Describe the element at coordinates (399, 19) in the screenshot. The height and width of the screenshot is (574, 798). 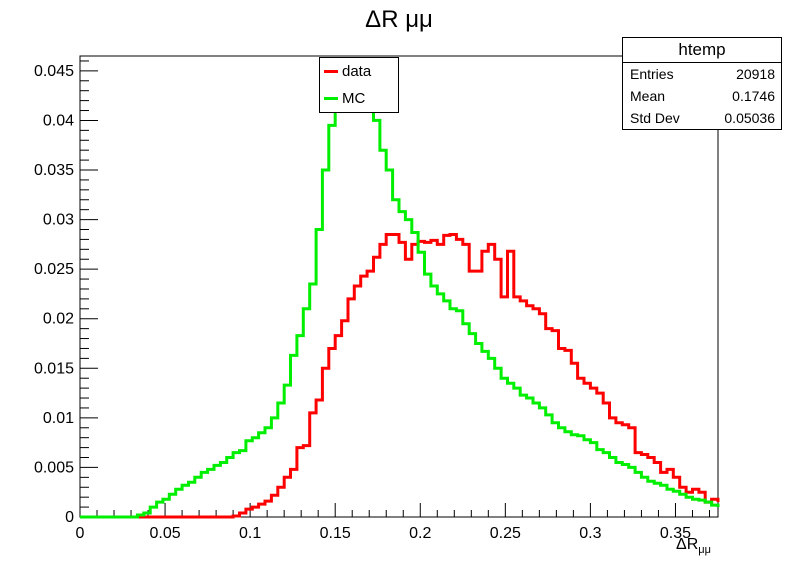
I see `chart-title: ΔR μμ` at that location.